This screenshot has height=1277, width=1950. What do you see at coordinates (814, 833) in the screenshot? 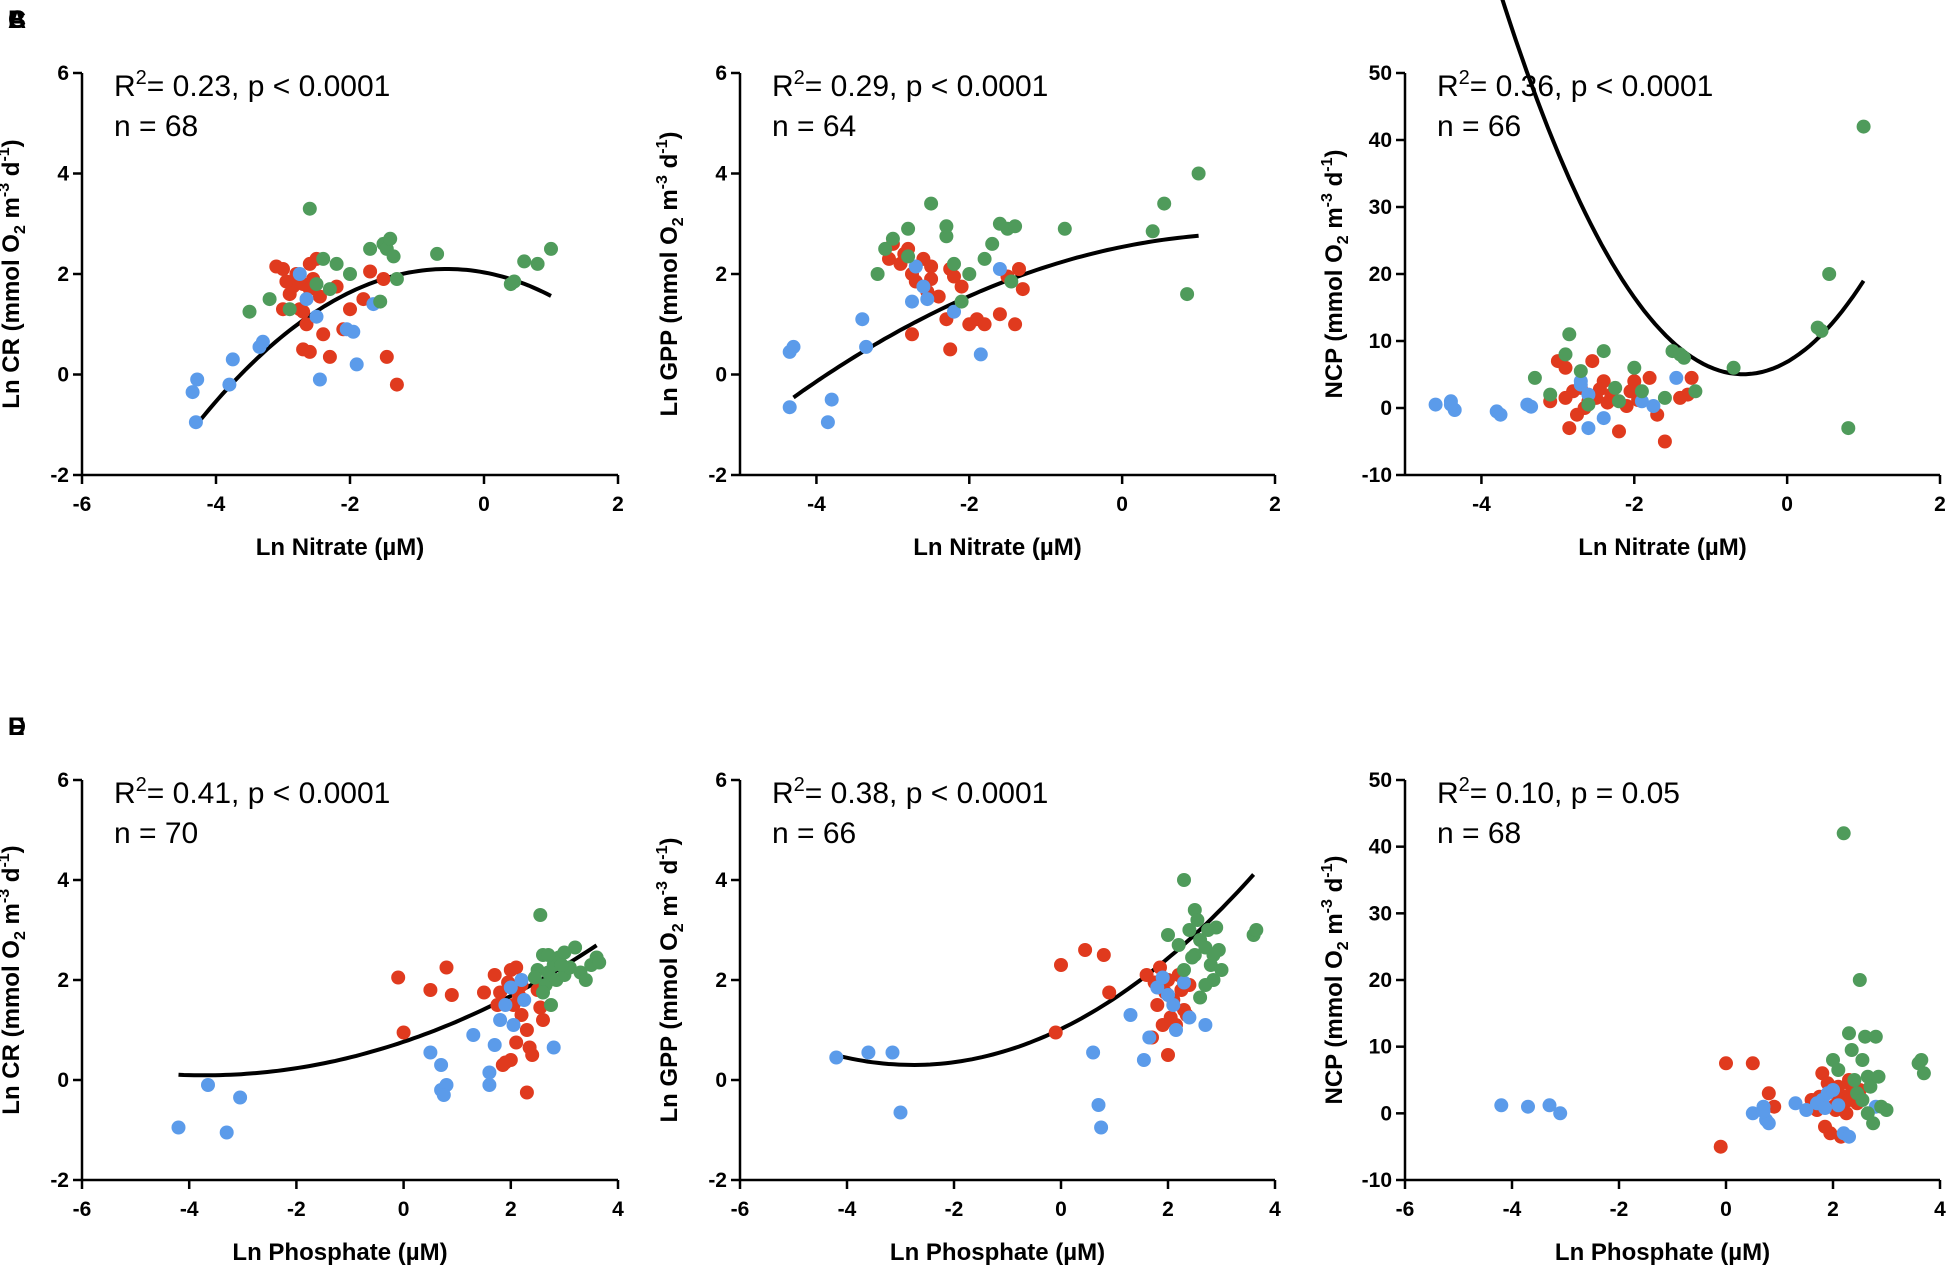
I see `n-annotation: n = 66` at bounding box center [814, 833].